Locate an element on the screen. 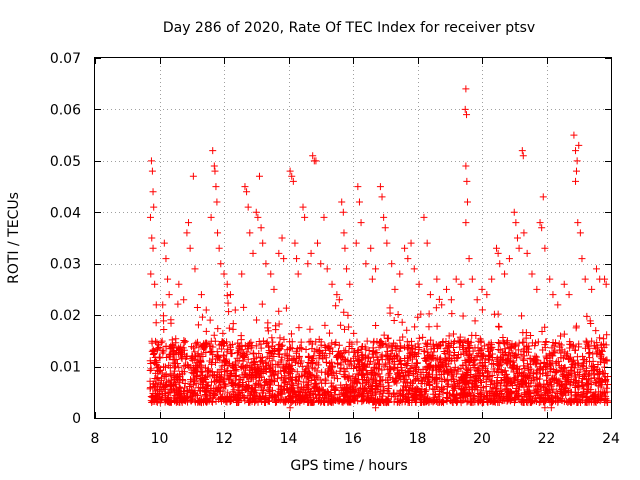 The width and height of the screenshot is (640, 480). y-tick-label: 0.07 is located at coordinates (65, 59).